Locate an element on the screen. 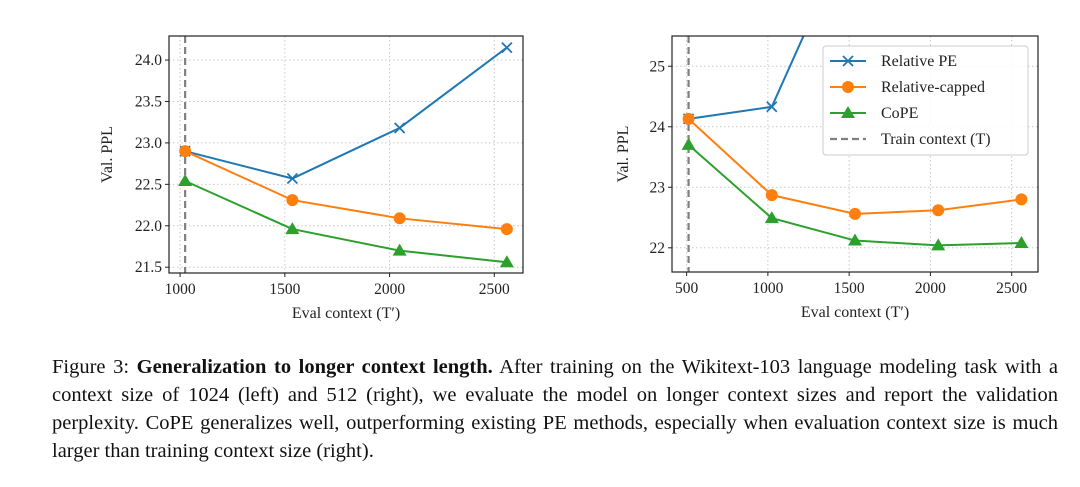  y-tick-label: 23.0 is located at coordinates (148, 143).